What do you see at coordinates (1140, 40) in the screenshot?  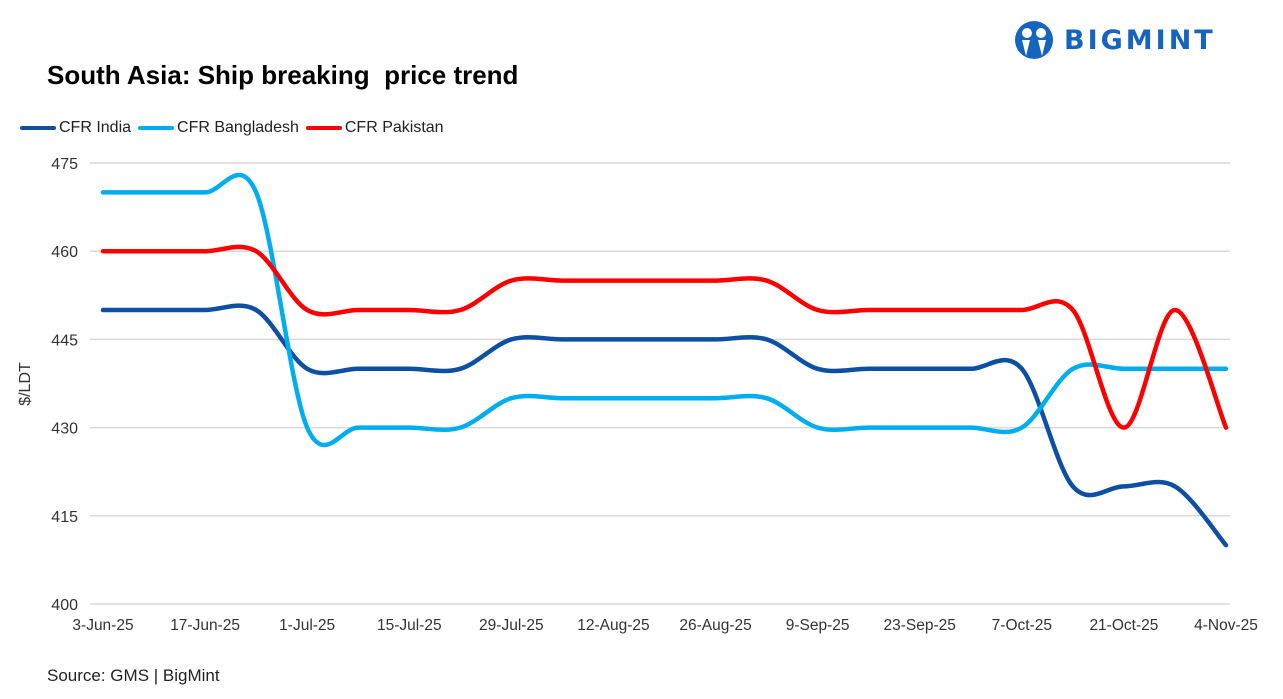 I see `brand-name: BIGMINT` at bounding box center [1140, 40].